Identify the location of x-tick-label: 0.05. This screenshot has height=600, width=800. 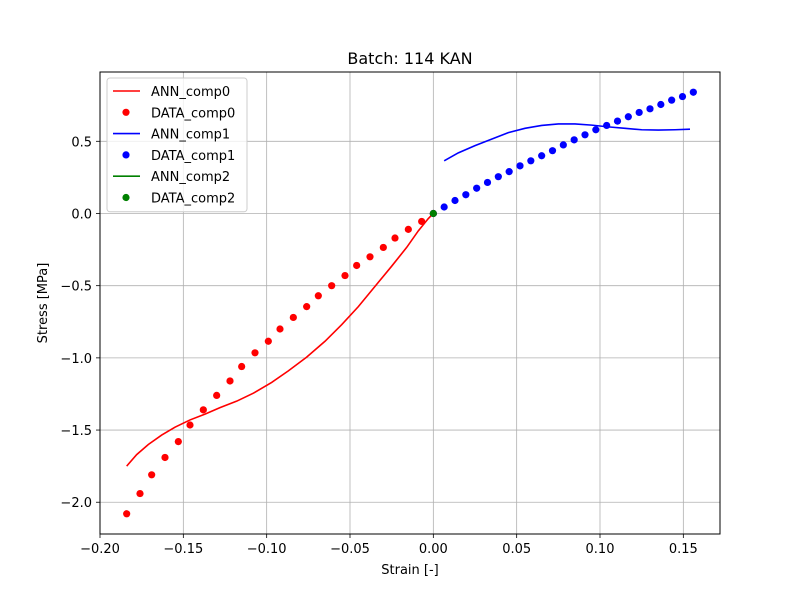
(516, 549).